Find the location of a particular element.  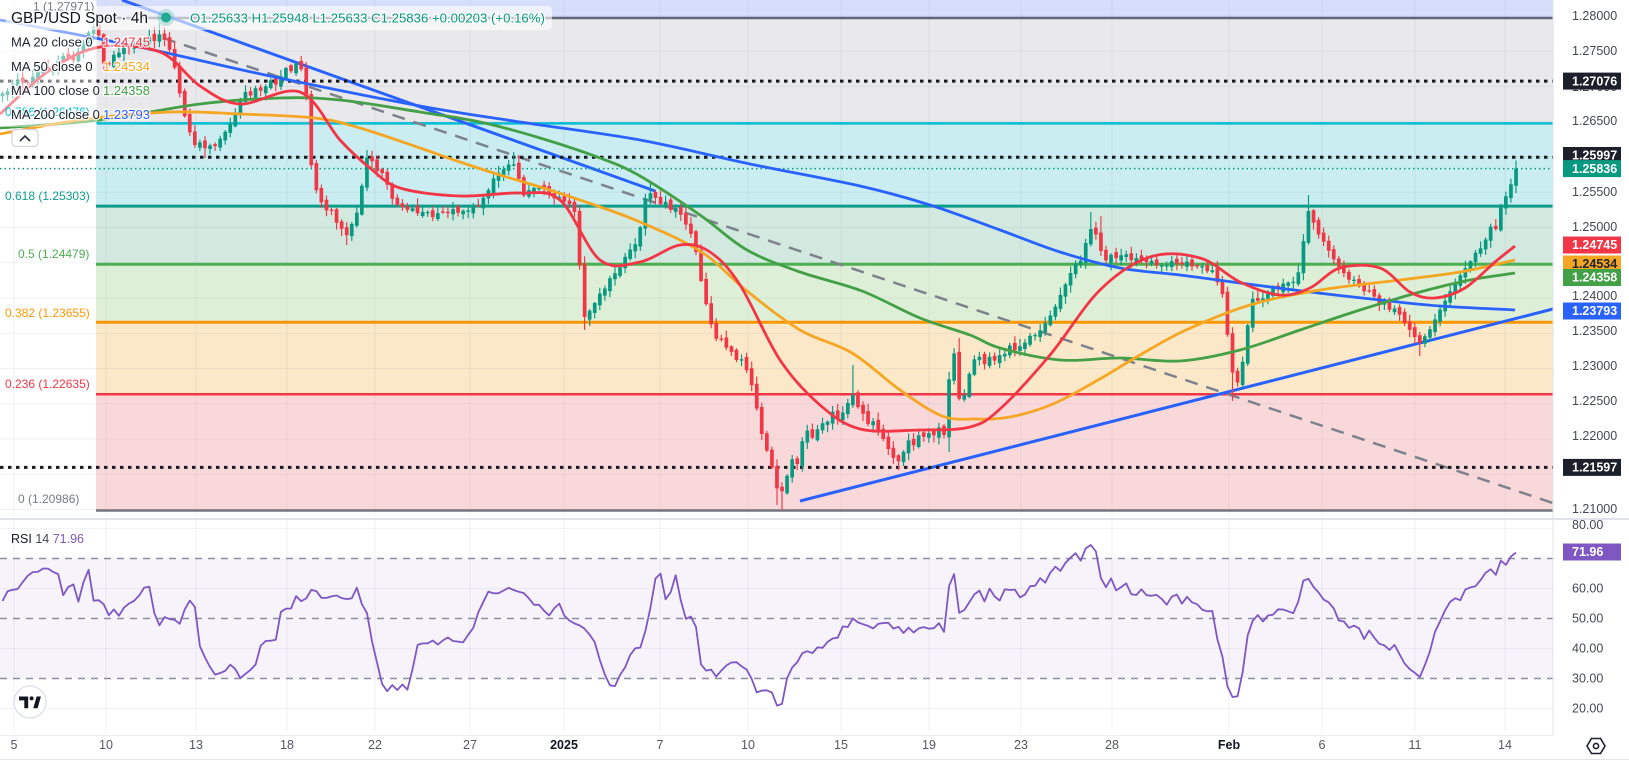

svg-text: 28 is located at coordinates (1112, 745).